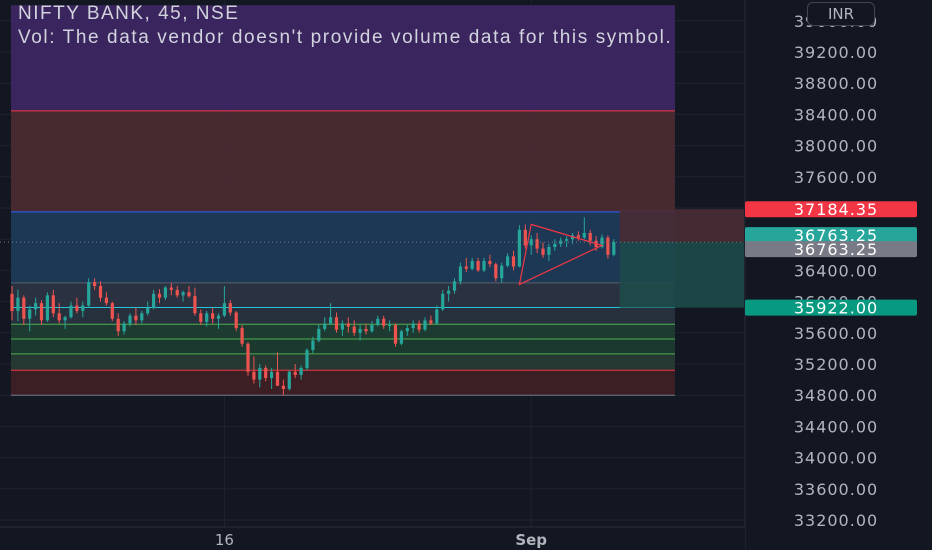  Describe the element at coordinates (836, 270) in the screenshot. I see `price-tick-label: 36400.00` at that location.